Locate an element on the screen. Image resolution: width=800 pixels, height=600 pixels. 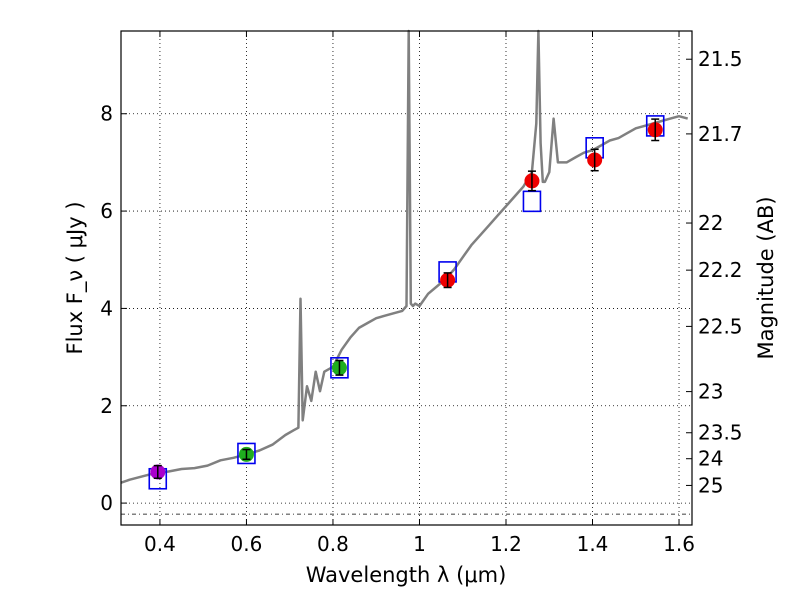
y2-tick-label: 24 is located at coordinates (710, 459).